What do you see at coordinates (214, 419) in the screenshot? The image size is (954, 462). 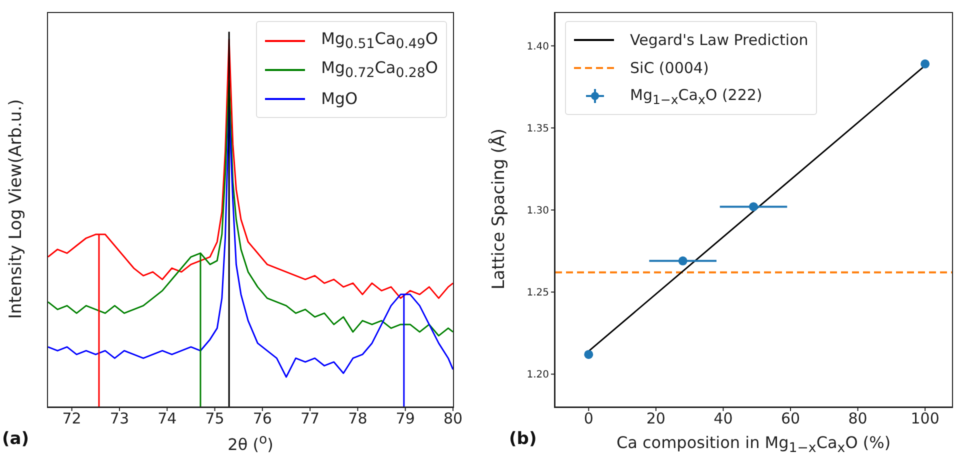 I see `x-tick-label: 75` at bounding box center [214, 419].